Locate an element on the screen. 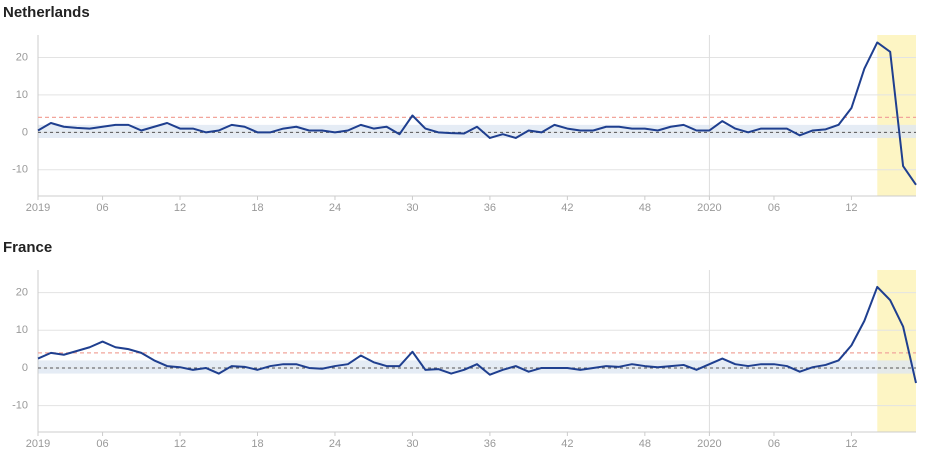  chart-title: Netherlands is located at coordinates (46, 12).